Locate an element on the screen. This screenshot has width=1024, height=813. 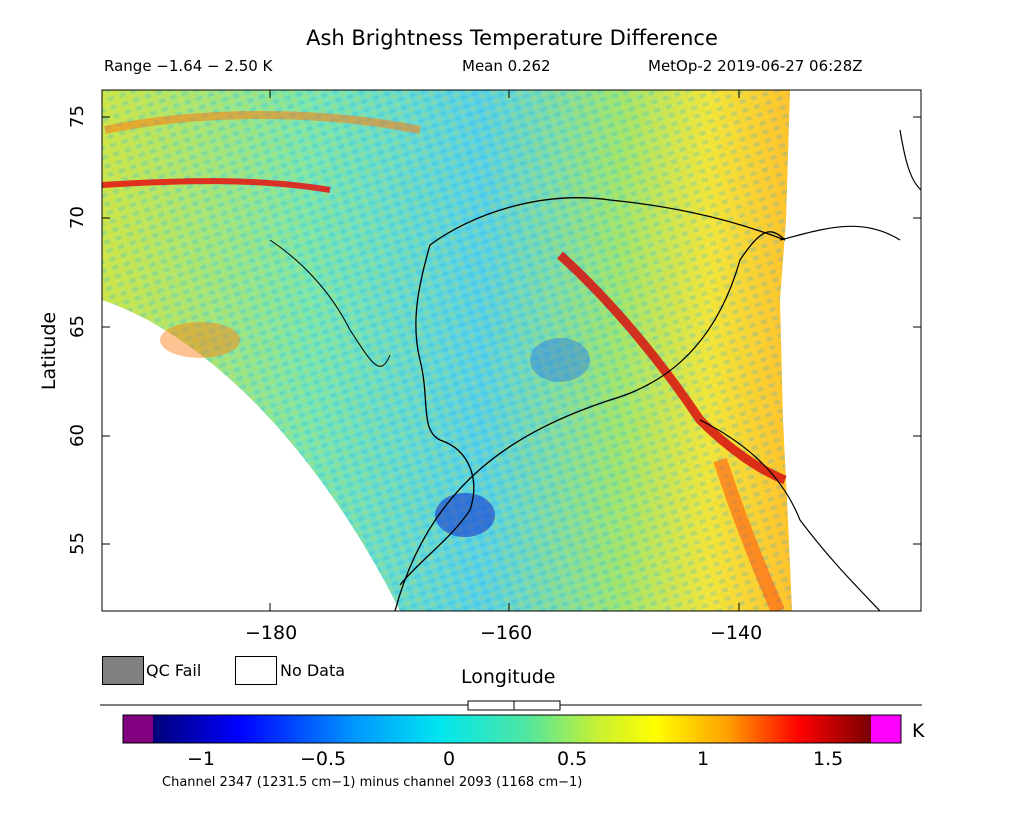
no-data-swatch is located at coordinates (256, 670).